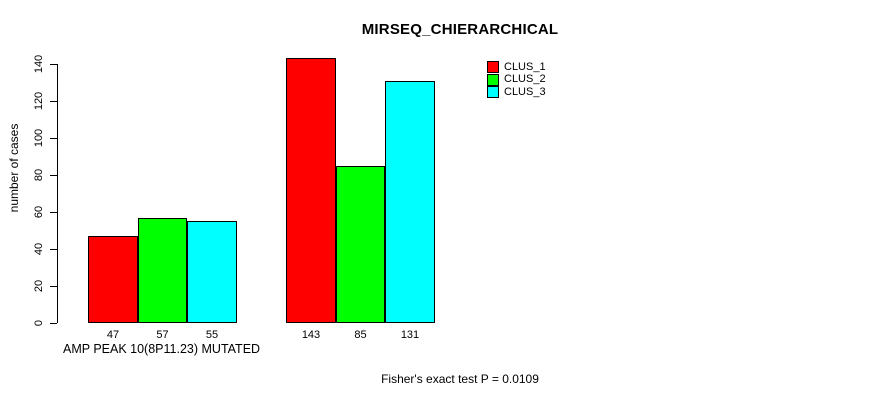 The image size is (890, 400). I want to click on legend-item-CLUS_1: CLUS_1, so click(516, 67).